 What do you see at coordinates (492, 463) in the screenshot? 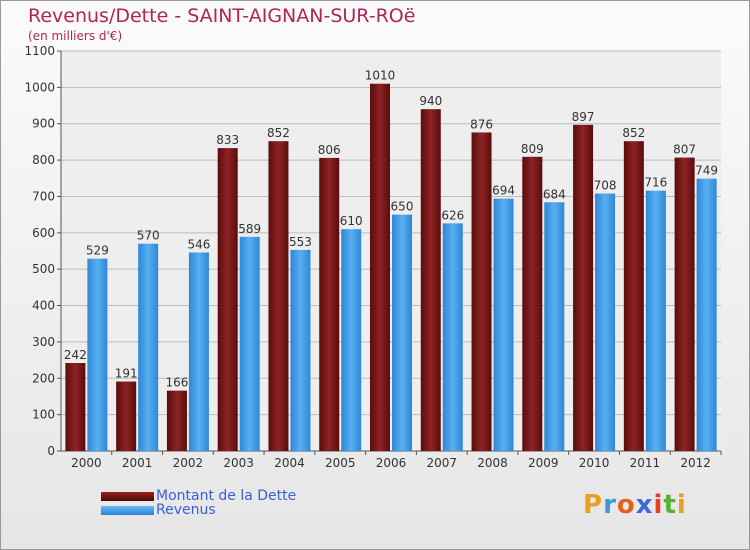
I see `x-tick-label: 2008` at bounding box center [492, 463].